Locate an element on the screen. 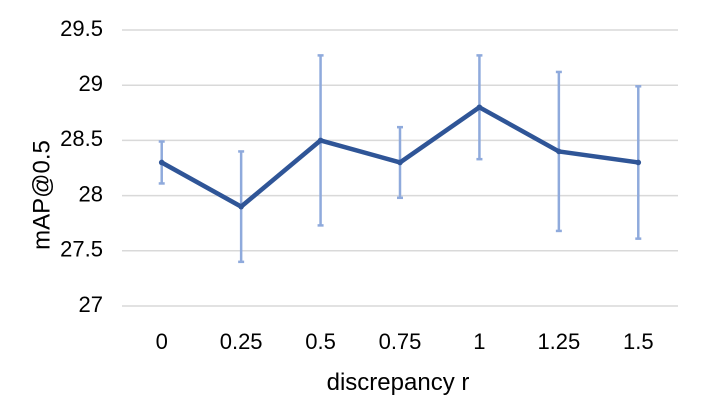  y-tick-label: 29 is located at coordinates (91, 83).